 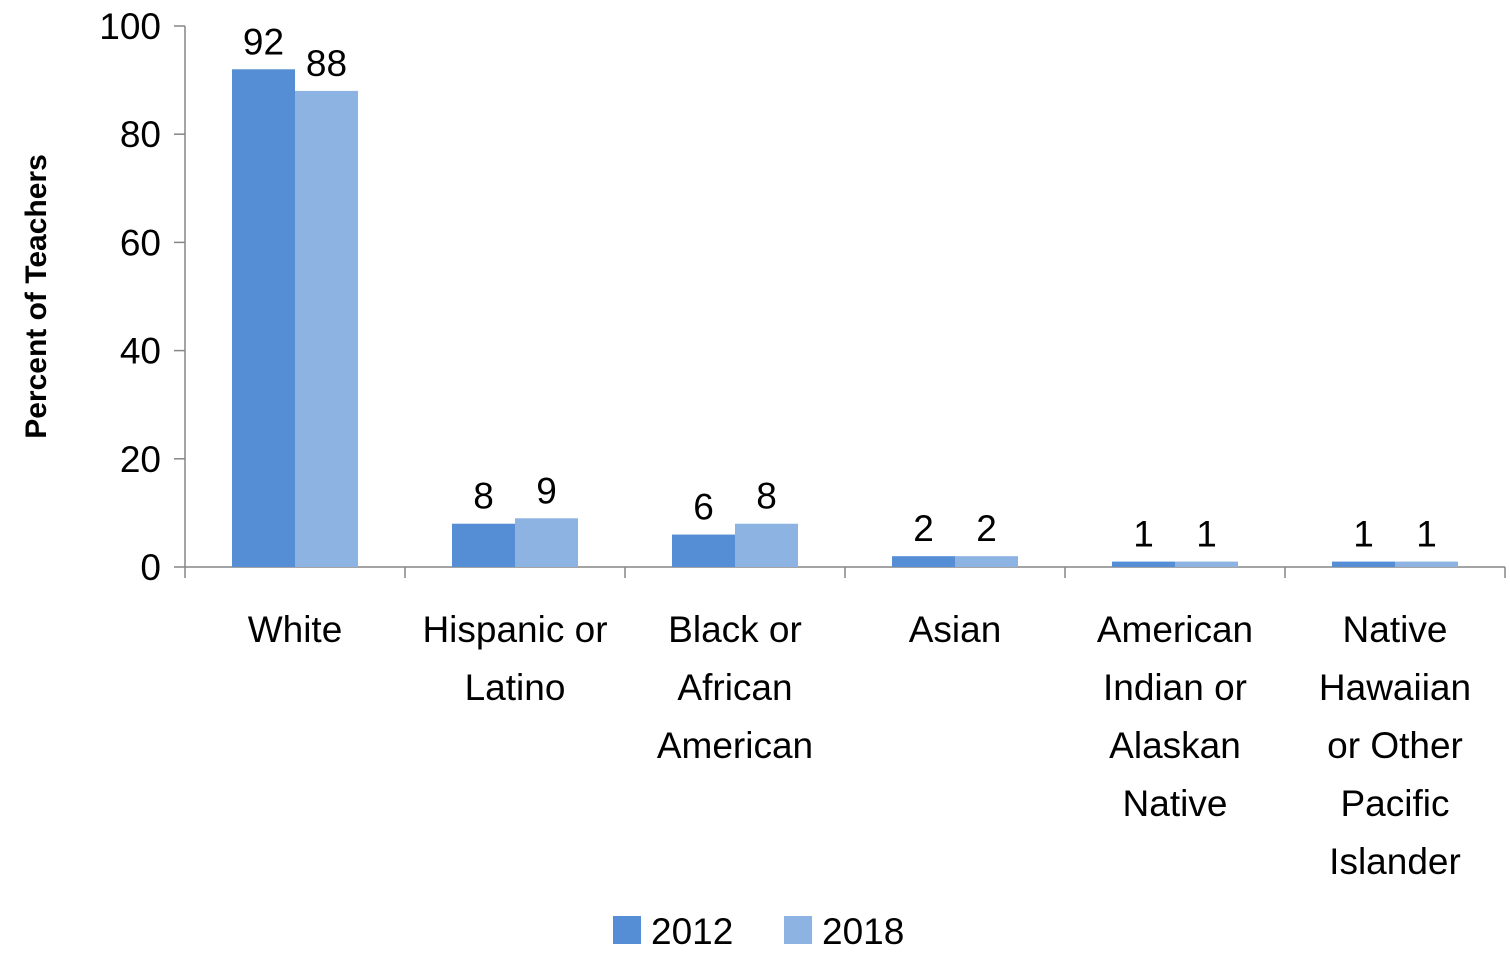 I want to click on x-category-label-line: Hispanic or, so click(x=514, y=629).